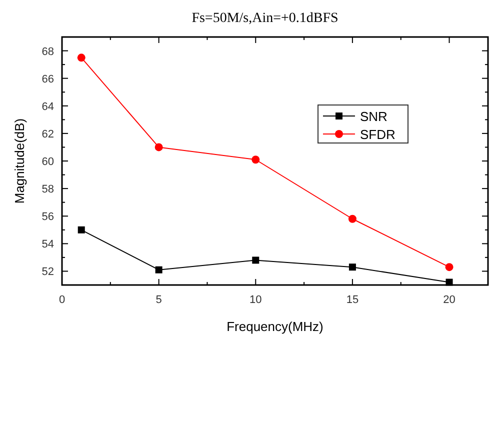 This screenshot has width=504, height=421. What do you see at coordinates (449, 300) in the screenshot?
I see `x-tick-label: 20` at bounding box center [449, 300].